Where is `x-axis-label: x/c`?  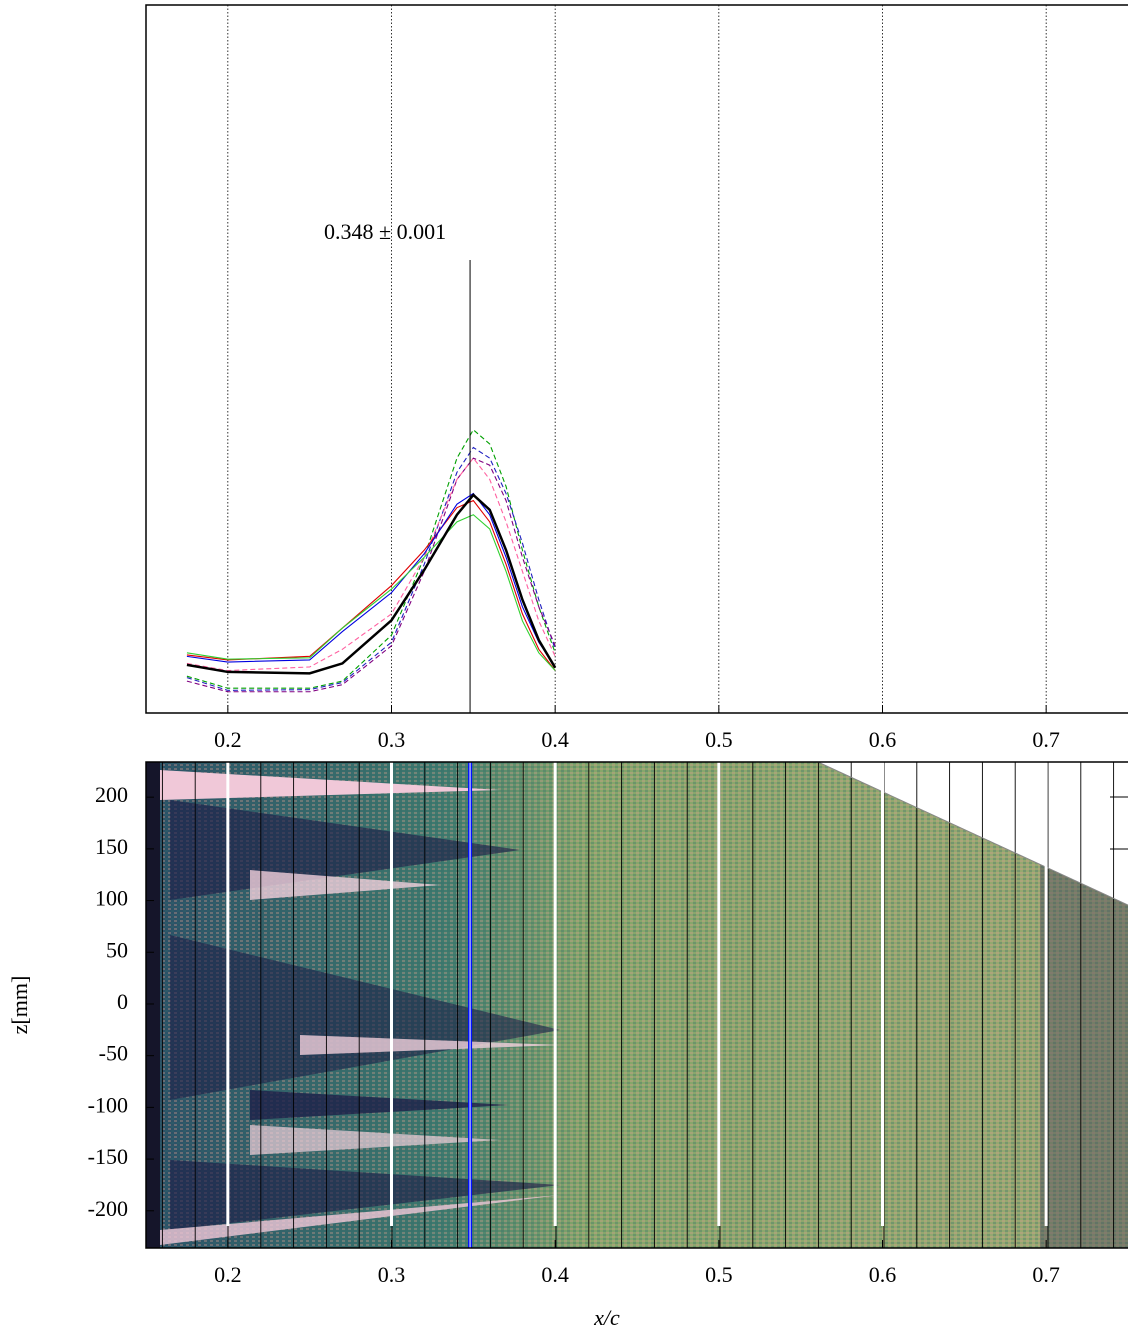
x-axis-label: x/c is located at coordinates (606, 1317).